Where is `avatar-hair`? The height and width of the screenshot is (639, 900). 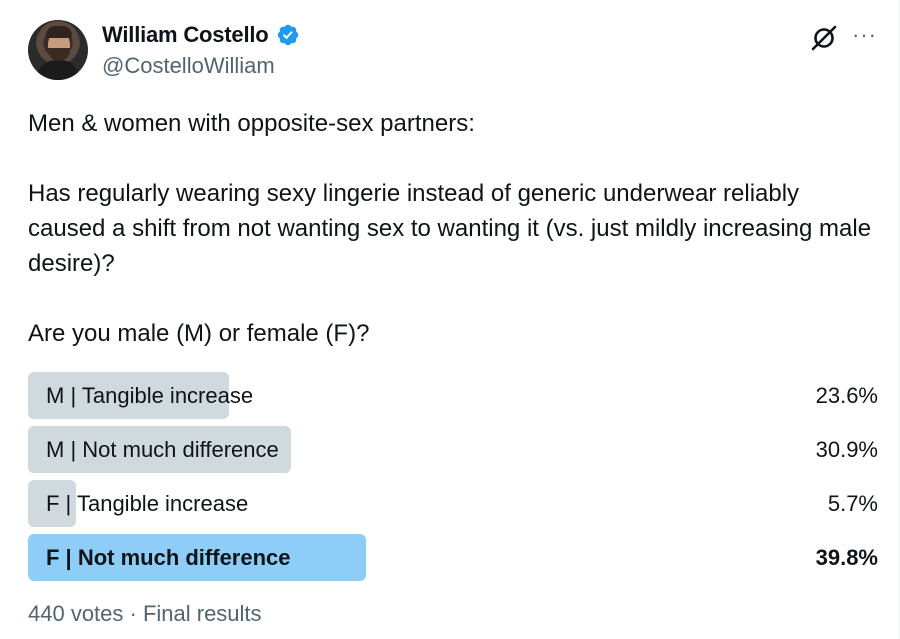
avatar-hair is located at coordinates (59, 32).